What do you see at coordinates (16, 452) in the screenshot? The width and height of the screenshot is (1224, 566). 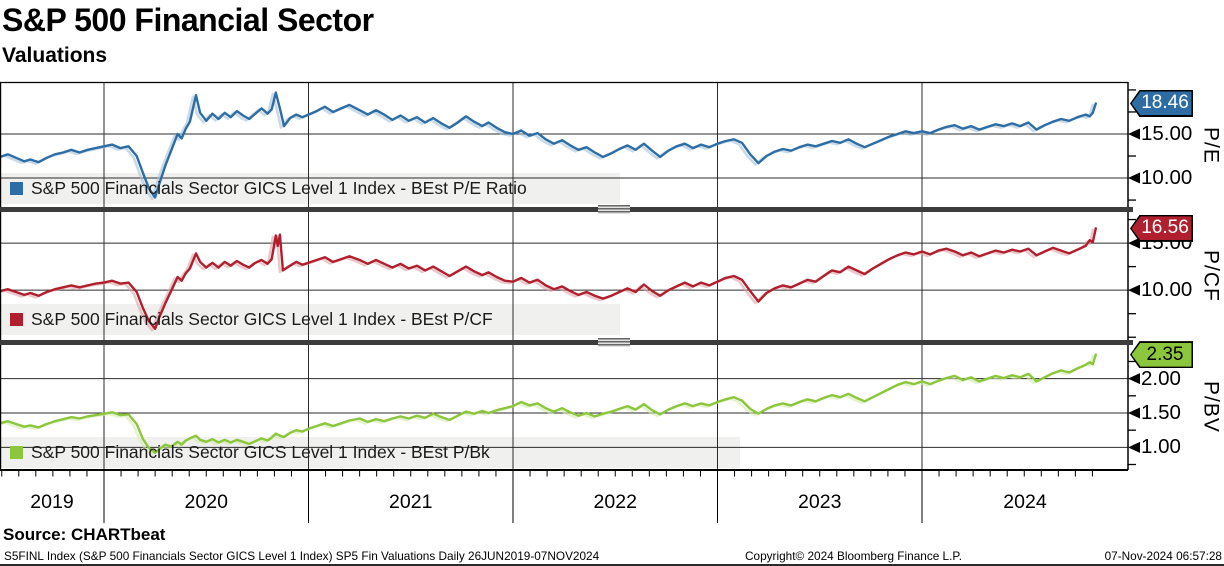 I see `pbv-series-marker-icon` at bounding box center [16, 452].